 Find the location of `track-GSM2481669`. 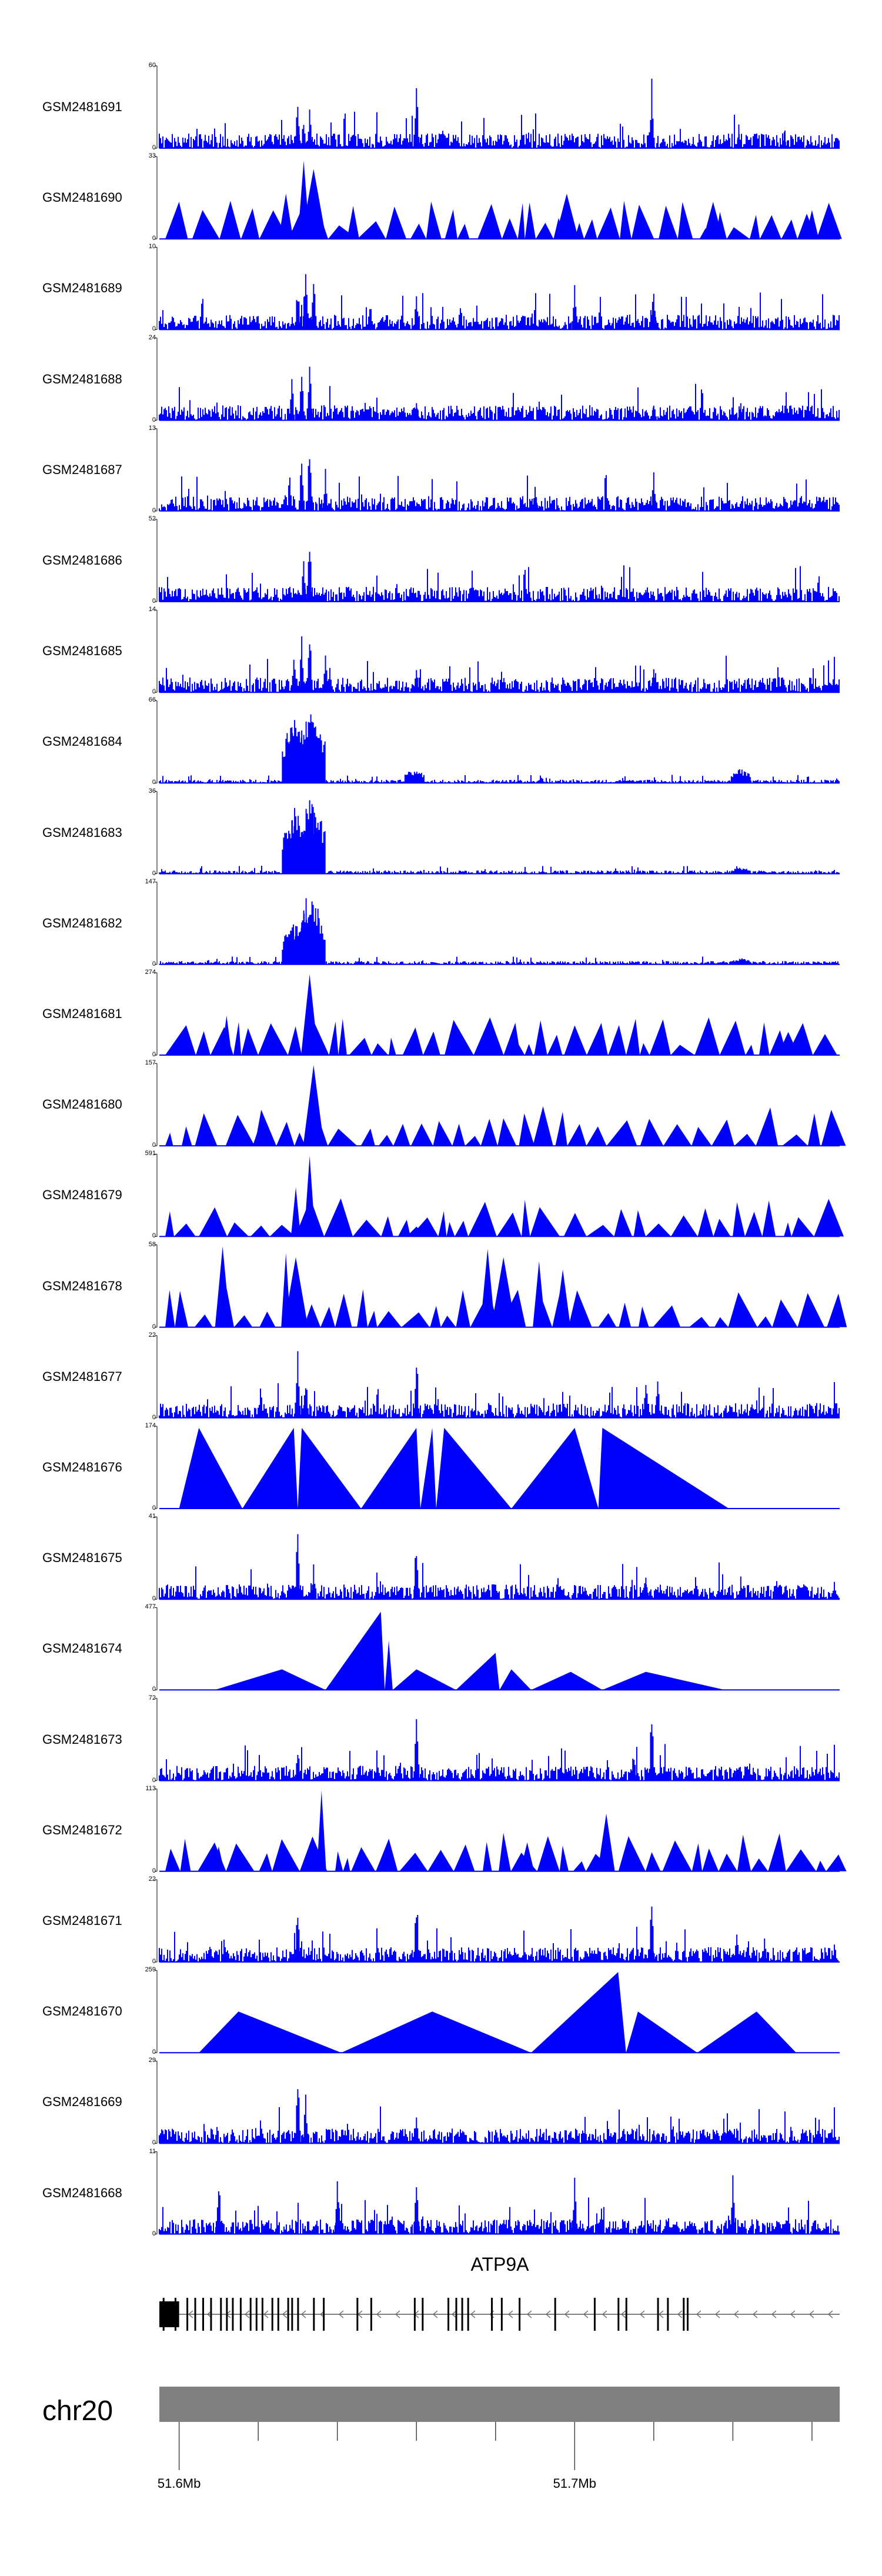

track-GSM2481669 is located at coordinates (497, 2102).